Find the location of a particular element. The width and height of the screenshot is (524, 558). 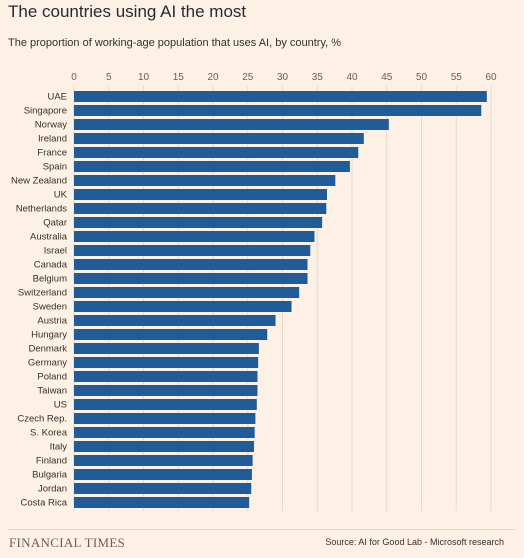

x-tick-label: 55 is located at coordinates (457, 77).